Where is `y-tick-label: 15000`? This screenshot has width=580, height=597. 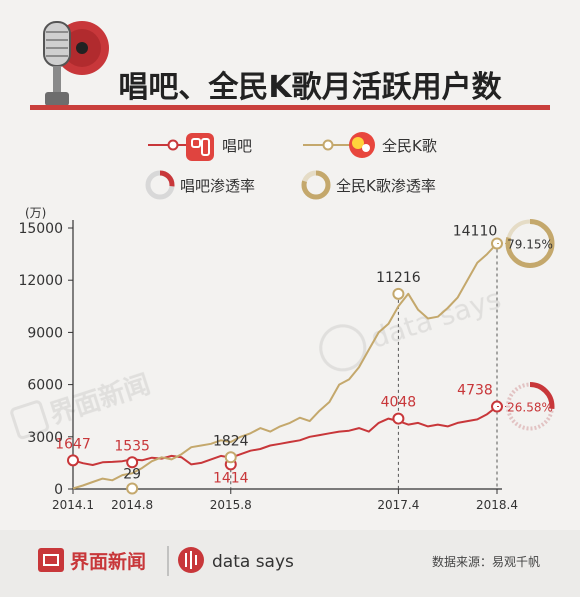
y-tick-label: 15000 is located at coordinates (40, 229).